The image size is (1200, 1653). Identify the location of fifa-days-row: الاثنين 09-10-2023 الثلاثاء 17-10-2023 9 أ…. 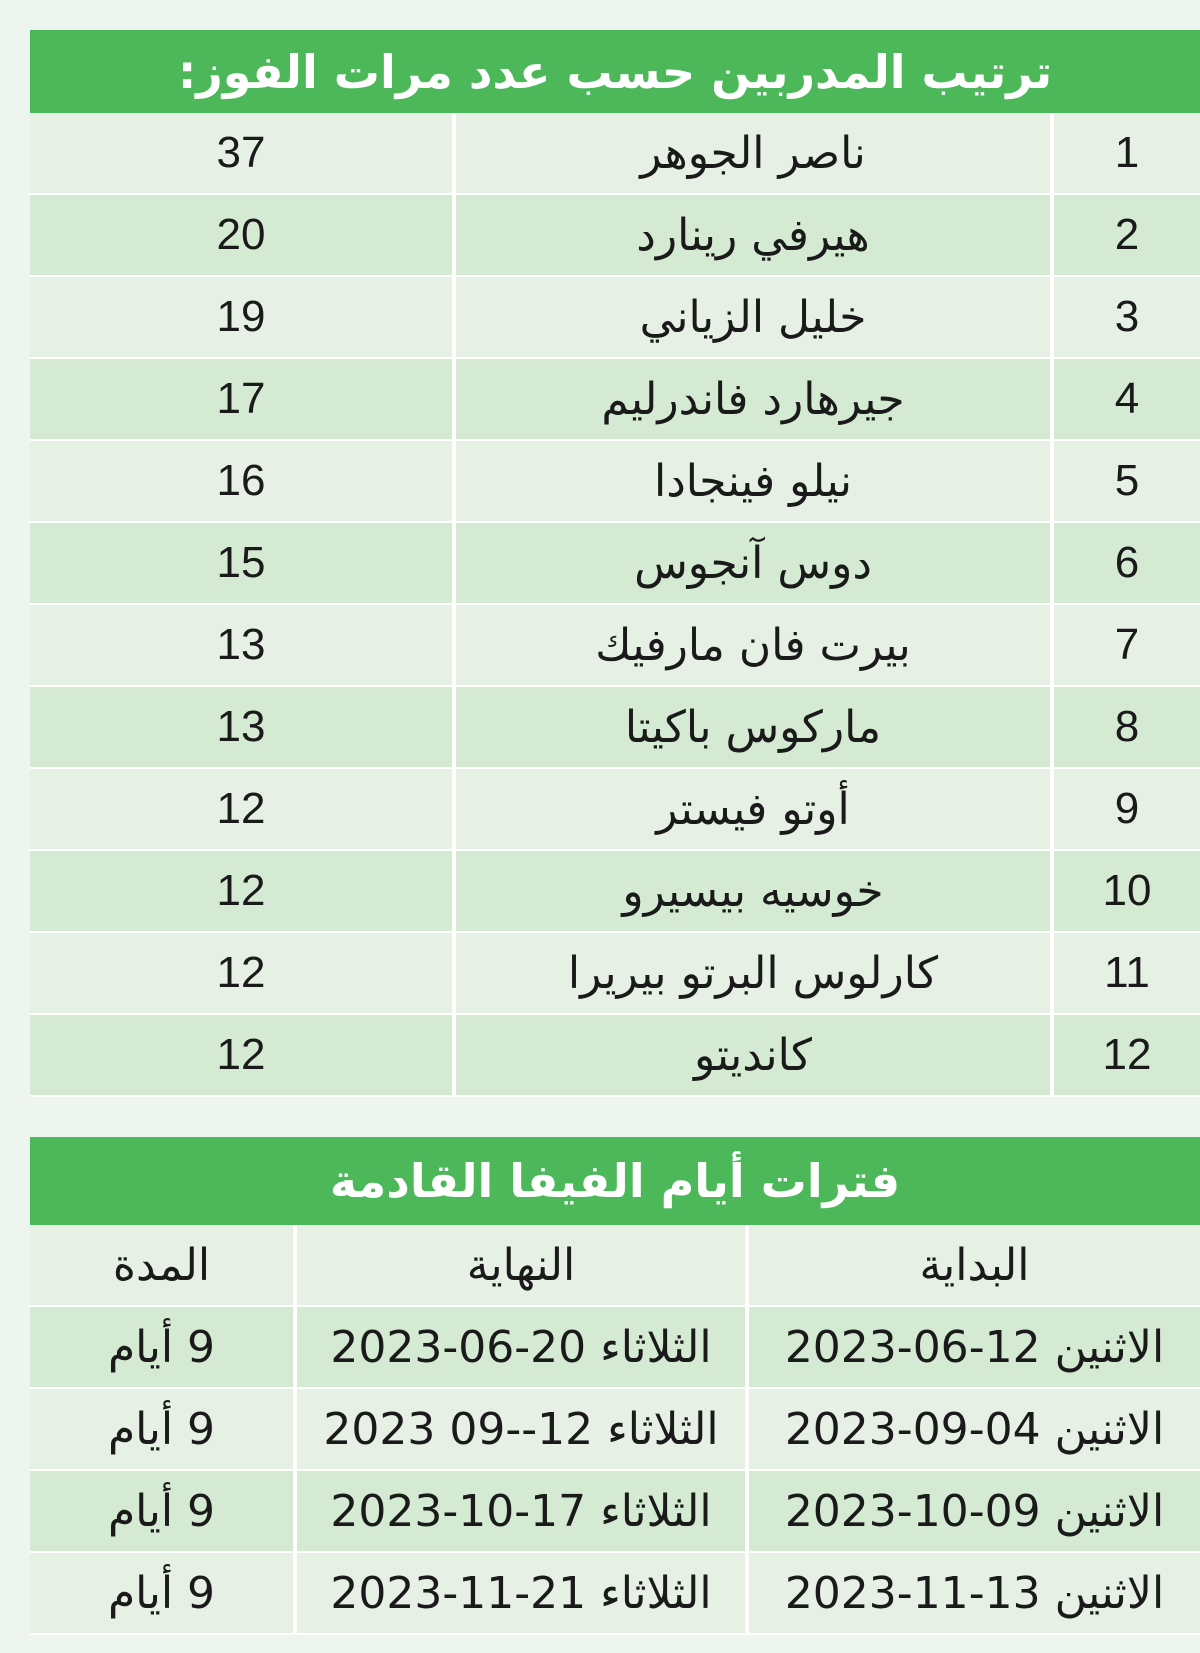
(615, 1511).